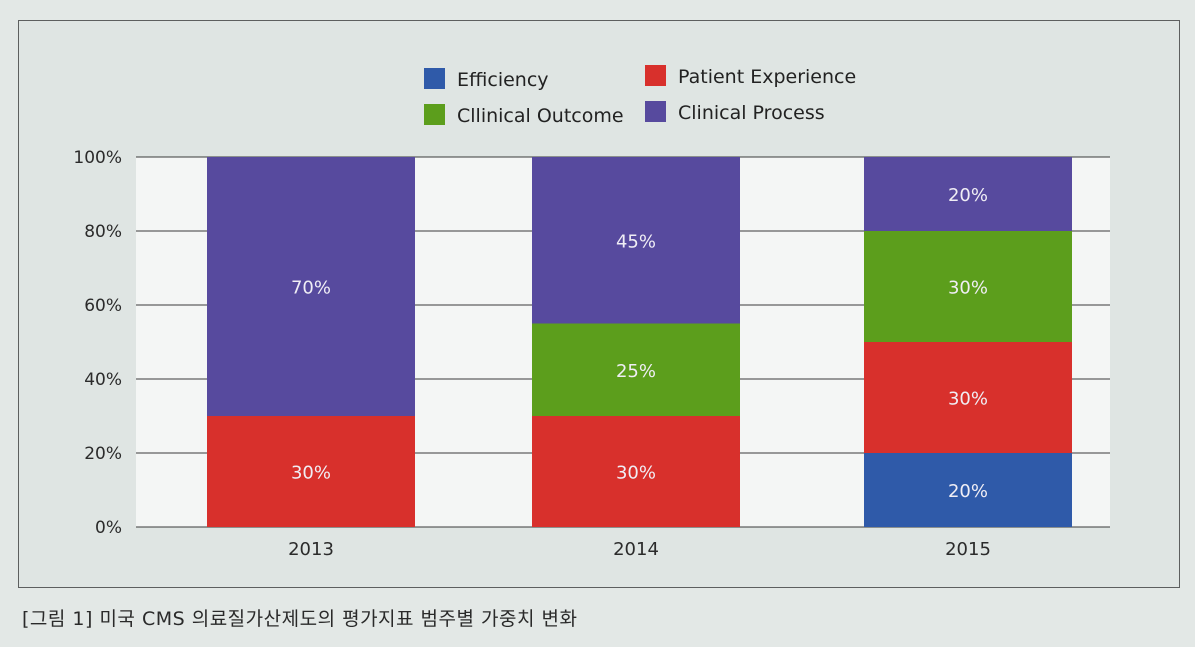 The width and height of the screenshot is (1195, 647). Describe the element at coordinates (103, 454) in the screenshot. I see `y-tick-label: 20%` at that location.